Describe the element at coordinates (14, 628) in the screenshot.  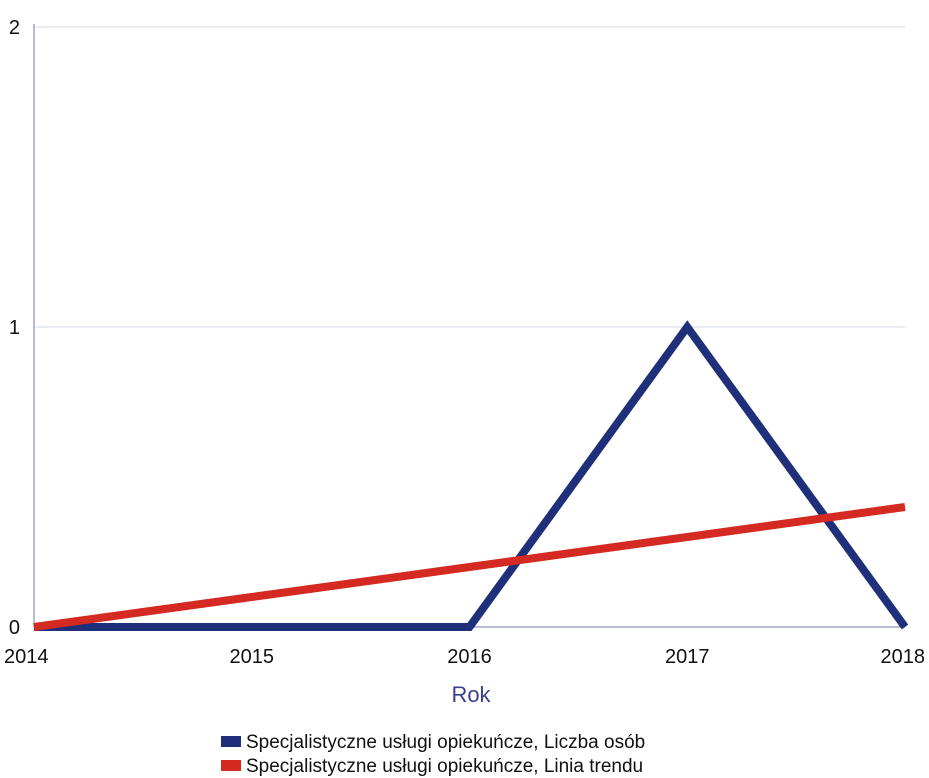
I see `y-tick-label: 0` at that location.